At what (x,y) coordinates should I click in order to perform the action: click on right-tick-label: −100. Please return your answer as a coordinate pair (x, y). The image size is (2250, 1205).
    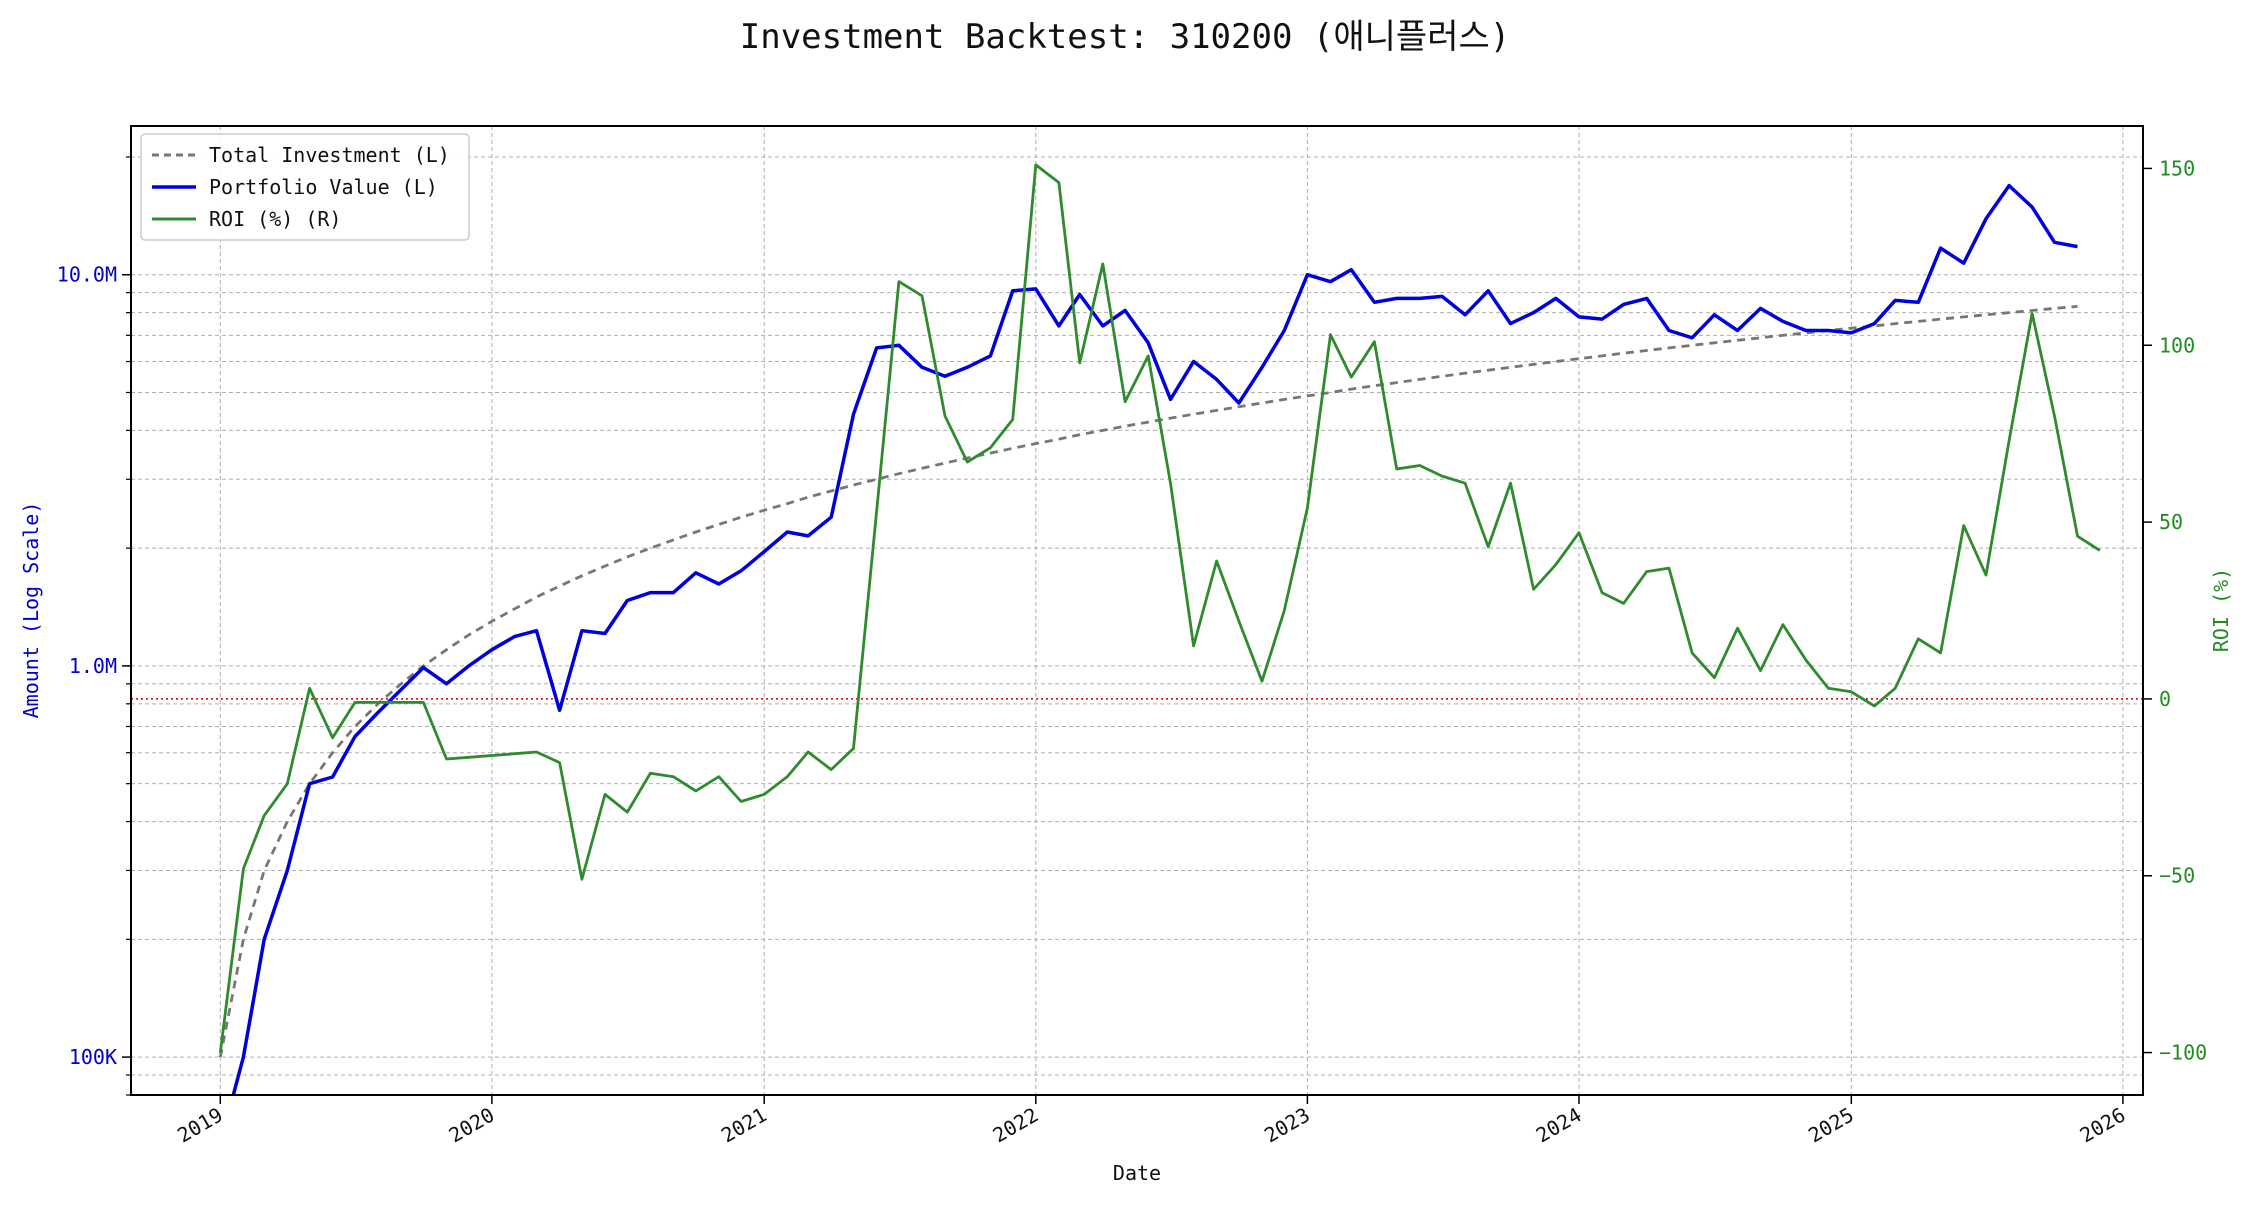
    Looking at the image, I should click on (2183, 1053).